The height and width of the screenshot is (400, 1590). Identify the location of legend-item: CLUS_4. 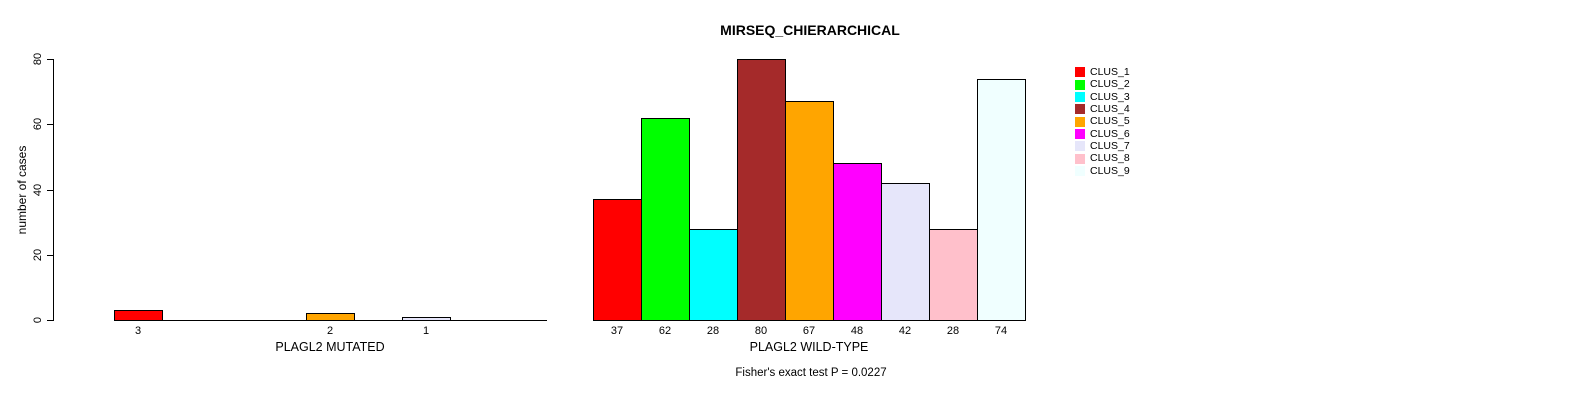
(1102, 109).